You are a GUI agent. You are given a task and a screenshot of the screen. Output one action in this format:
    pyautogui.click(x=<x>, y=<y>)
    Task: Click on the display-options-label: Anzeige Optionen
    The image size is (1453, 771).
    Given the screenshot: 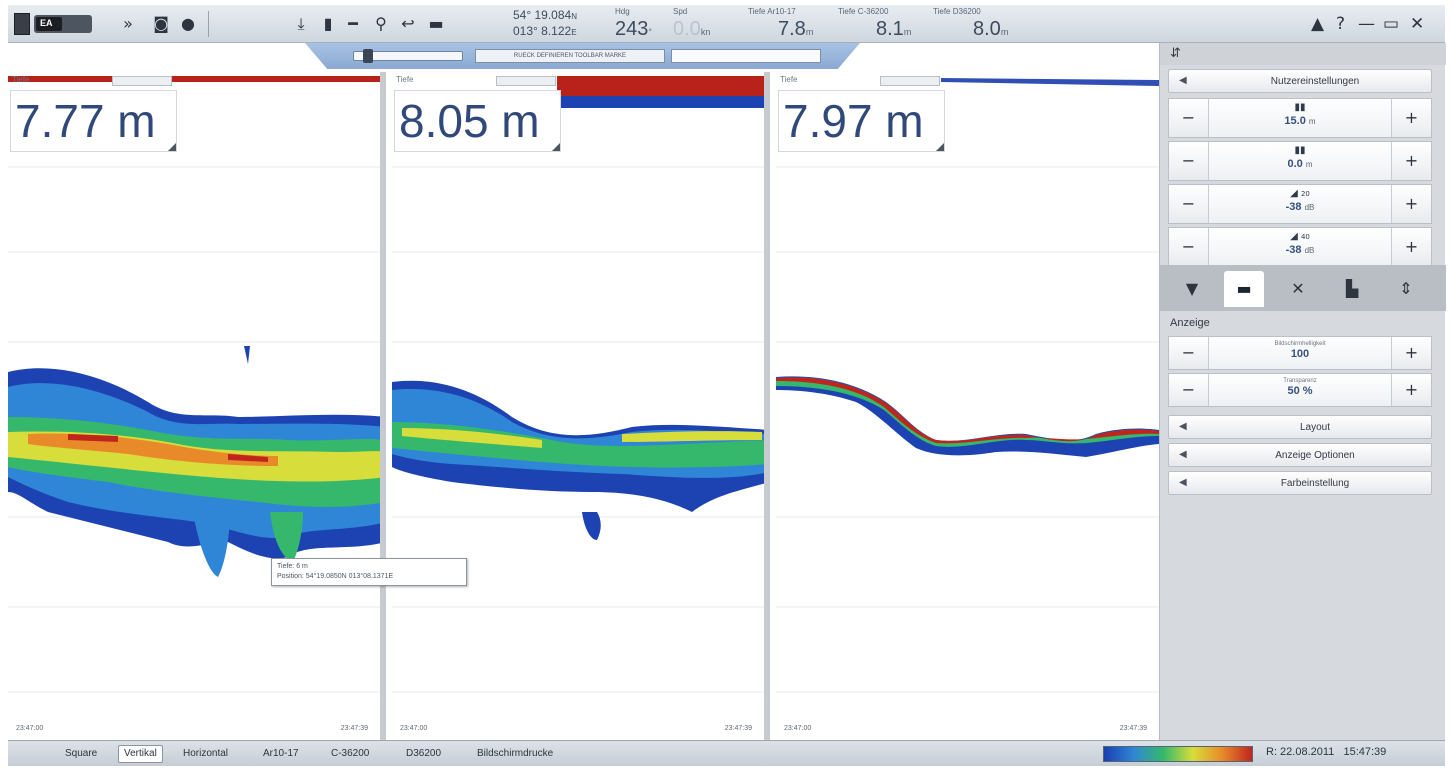 What is the action you would take?
    pyautogui.click(x=1315, y=455)
    